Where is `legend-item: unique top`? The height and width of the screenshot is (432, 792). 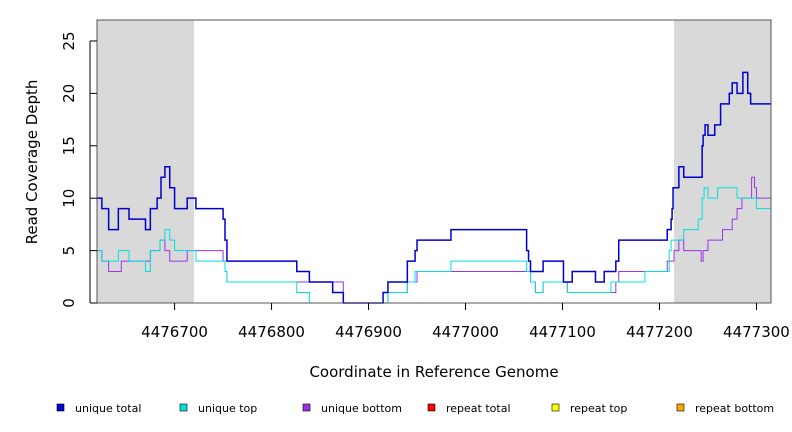
legend-item: unique top is located at coordinates (218, 408).